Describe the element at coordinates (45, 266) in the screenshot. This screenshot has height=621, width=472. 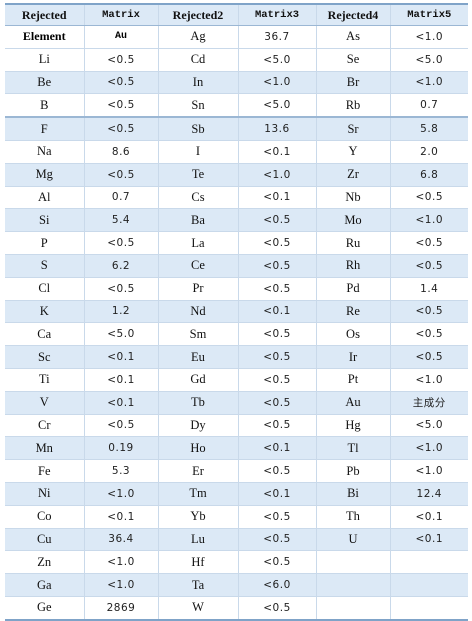
I see `element-cell: S` at that location.